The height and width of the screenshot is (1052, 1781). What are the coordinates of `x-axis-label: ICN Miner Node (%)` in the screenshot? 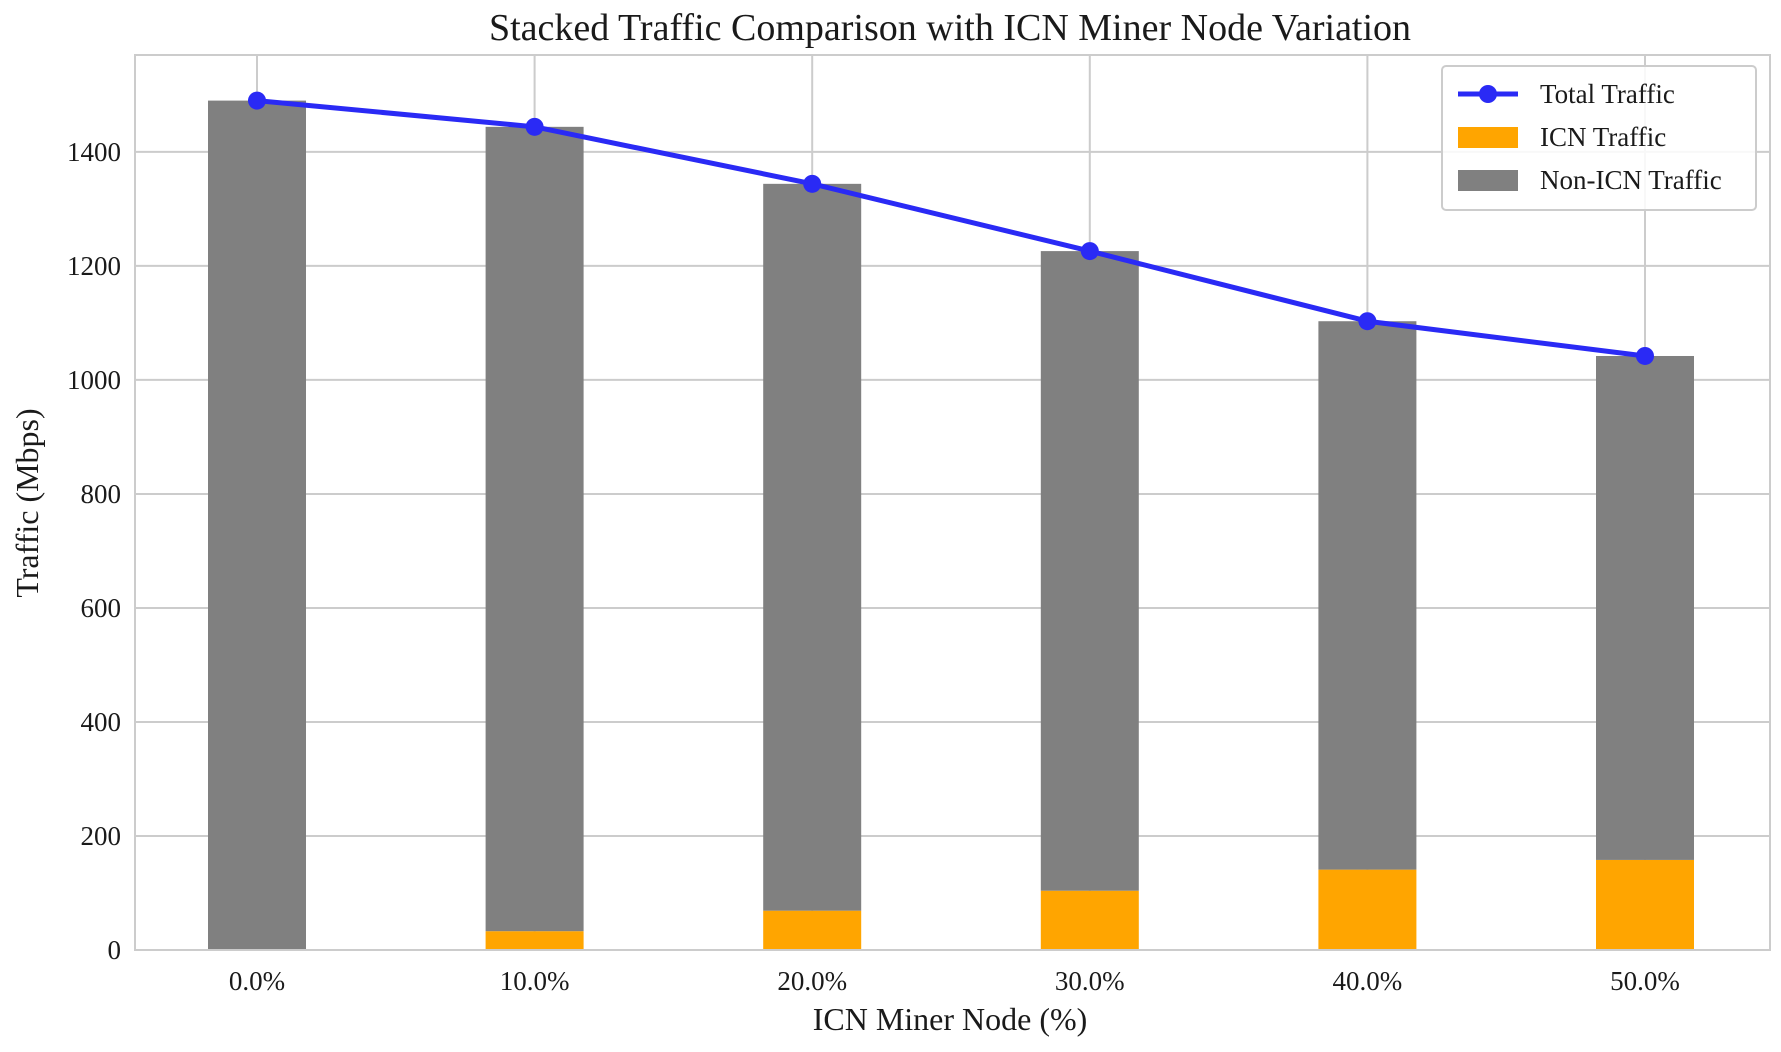 It's located at (950, 1019).